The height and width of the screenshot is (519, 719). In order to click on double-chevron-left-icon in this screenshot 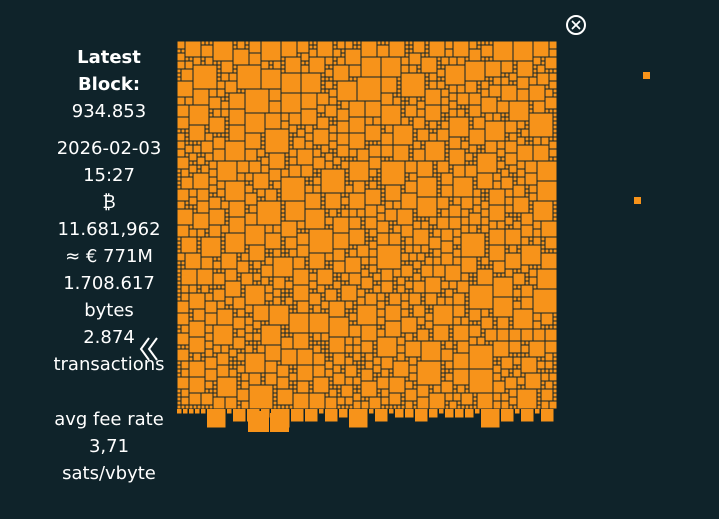, I will do `click(148, 349)`.